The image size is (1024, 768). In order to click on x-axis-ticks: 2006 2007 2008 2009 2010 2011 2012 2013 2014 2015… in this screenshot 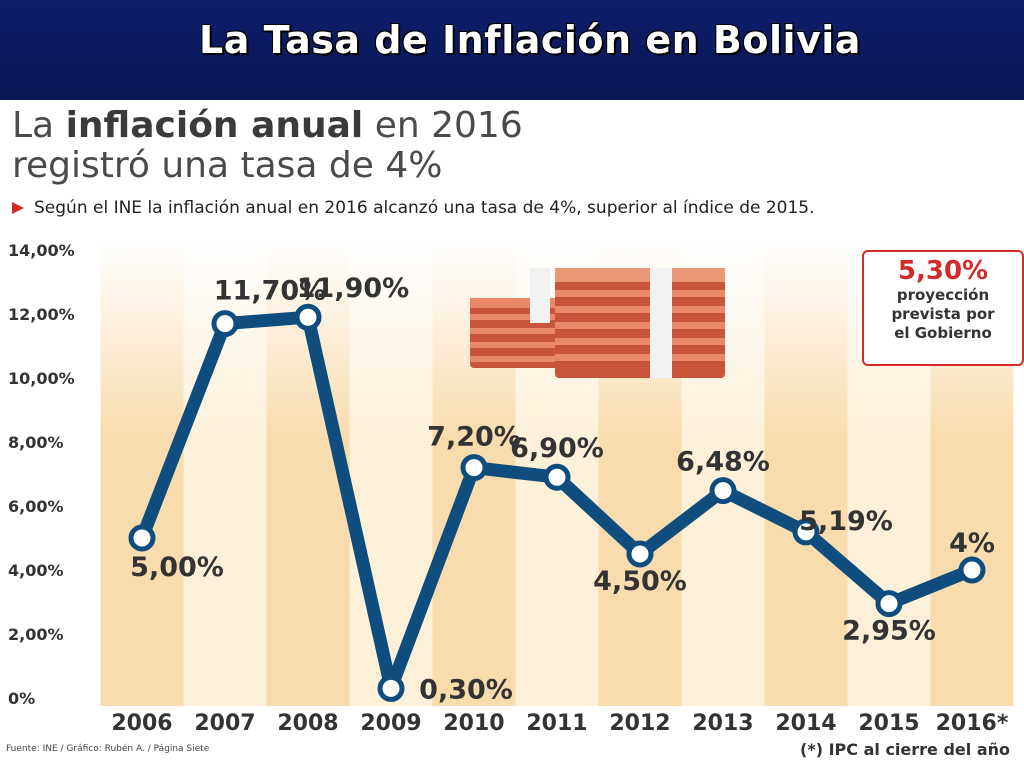, I will do `click(559, 723)`.